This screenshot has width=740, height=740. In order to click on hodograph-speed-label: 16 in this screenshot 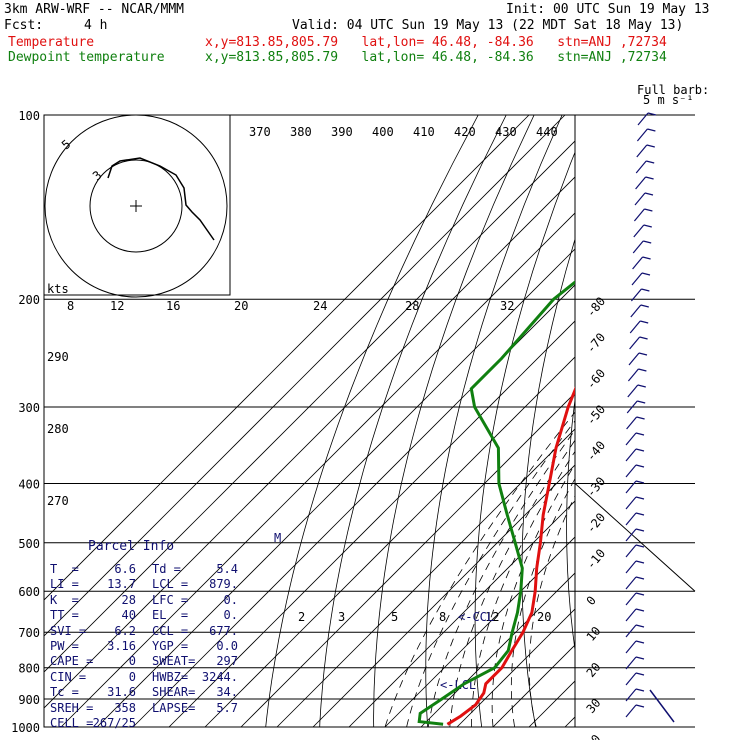, I will do `click(173, 306)`.